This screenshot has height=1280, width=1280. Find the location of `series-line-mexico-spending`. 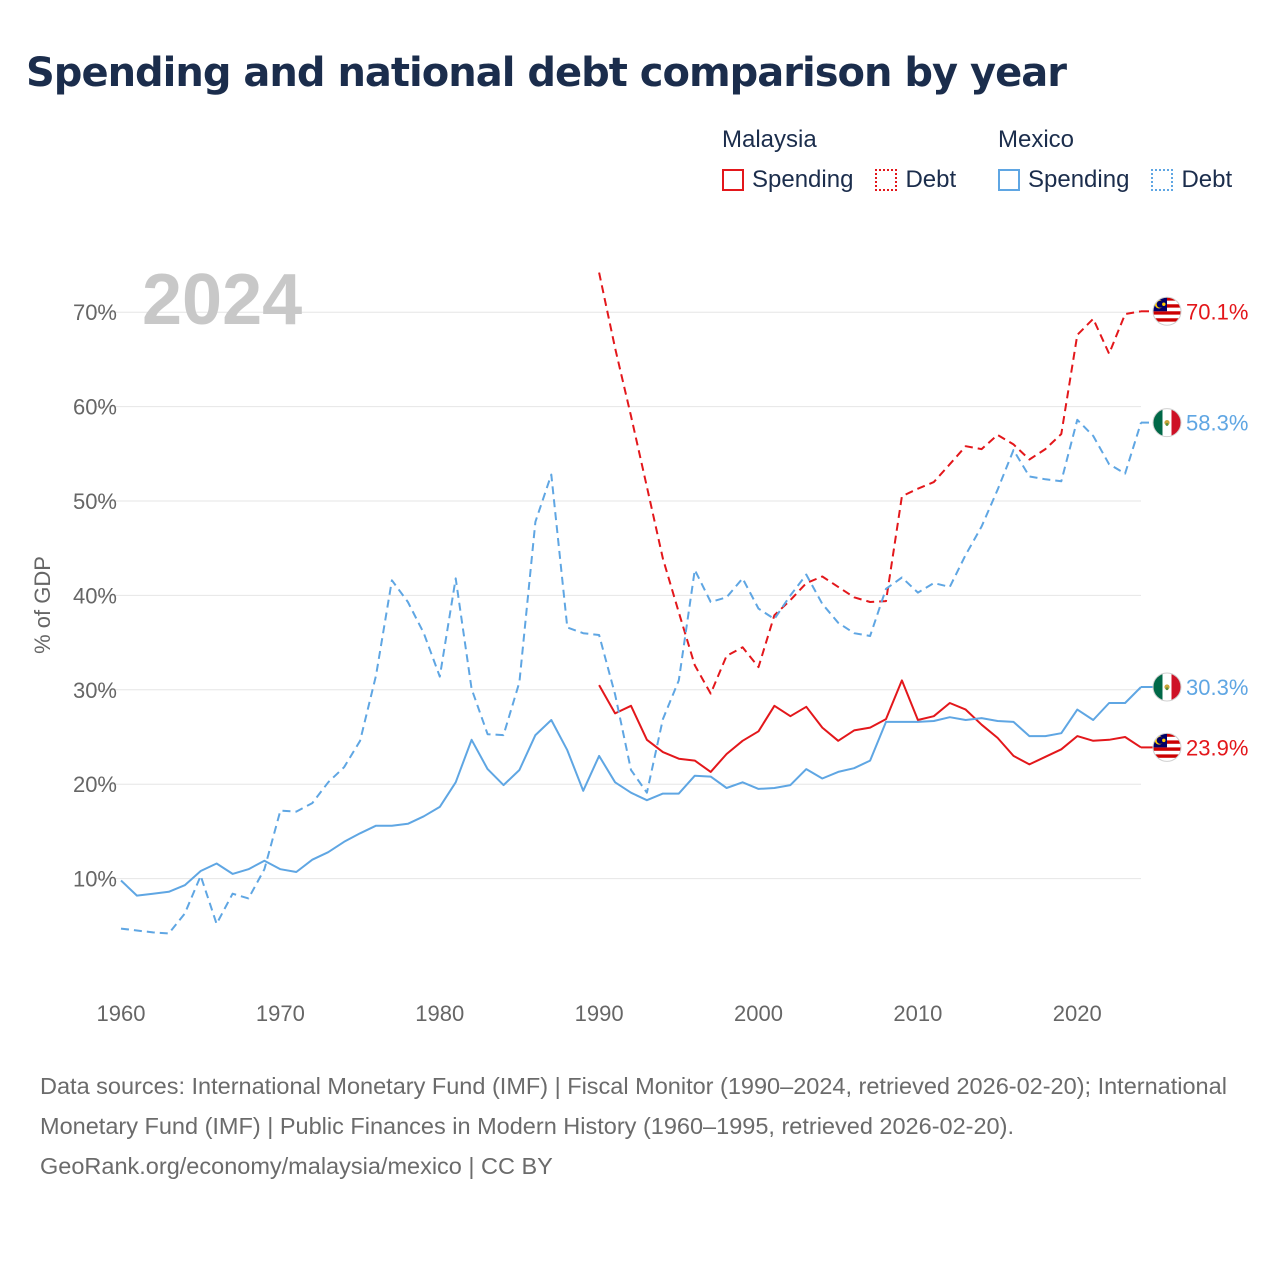

series-line-mexico-spending is located at coordinates (631, 791).